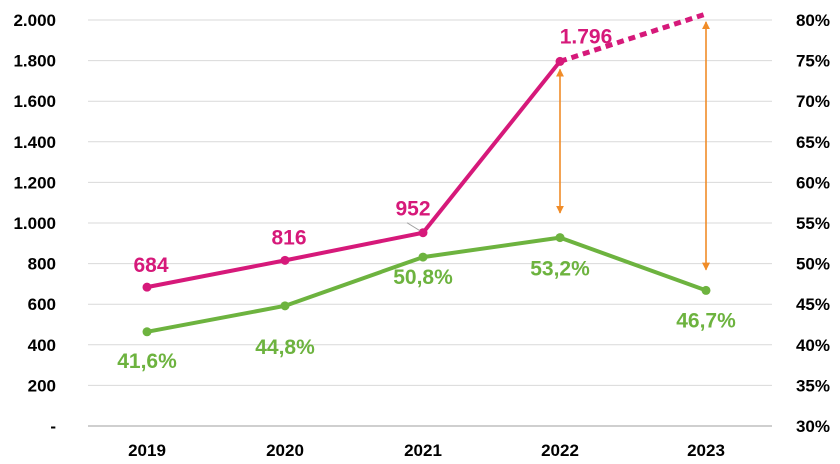 Image resolution: width=840 pixels, height=464 pixels. Describe the element at coordinates (147, 450) in the screenshot. I see `x-axis-tick-label: 2019` at that location.